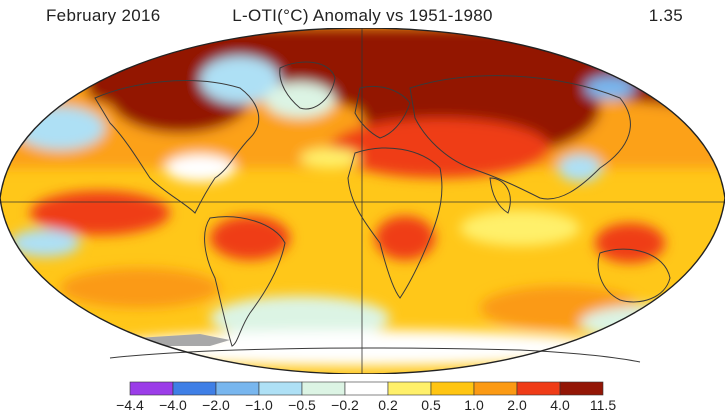 Image resolution: width=725 pixels, height=419 pixels. What do you see at coordinates (560, 405) in the screenshot?
I see `legend-tick-label: 4.0` at bounding box center [560, 405].